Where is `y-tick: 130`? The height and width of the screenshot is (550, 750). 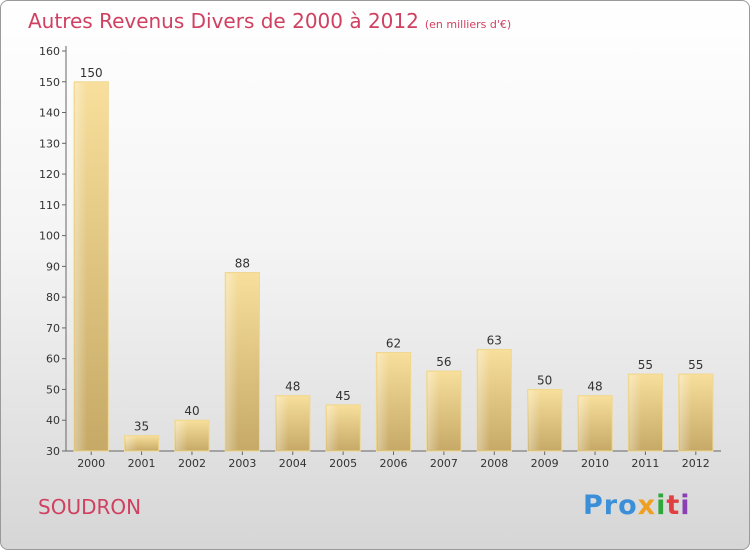 y-tick: 130 is located at coordinates (52, 143).